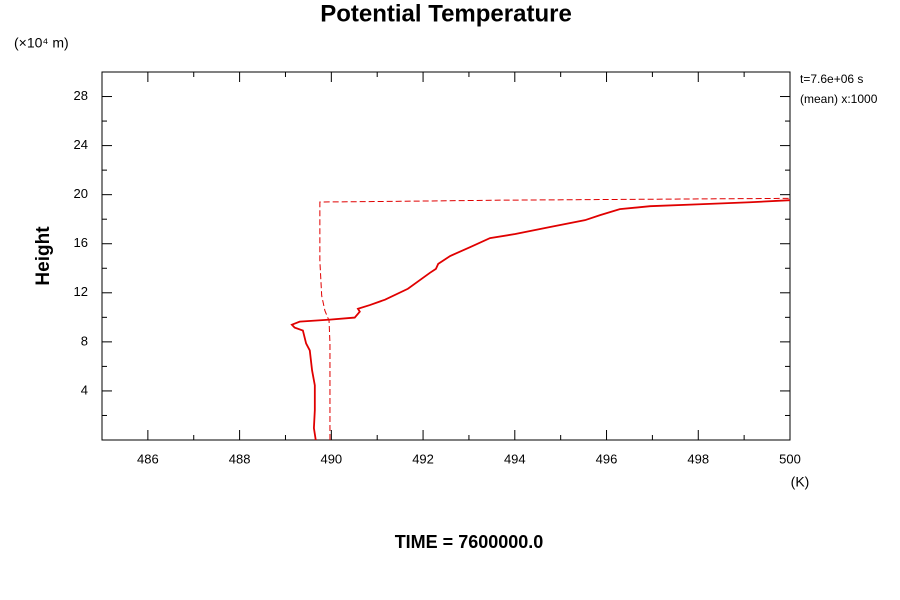  Describe the element at coordinates (81, 242) in the screenshot. I see `y-tick-label: 16` at that location.